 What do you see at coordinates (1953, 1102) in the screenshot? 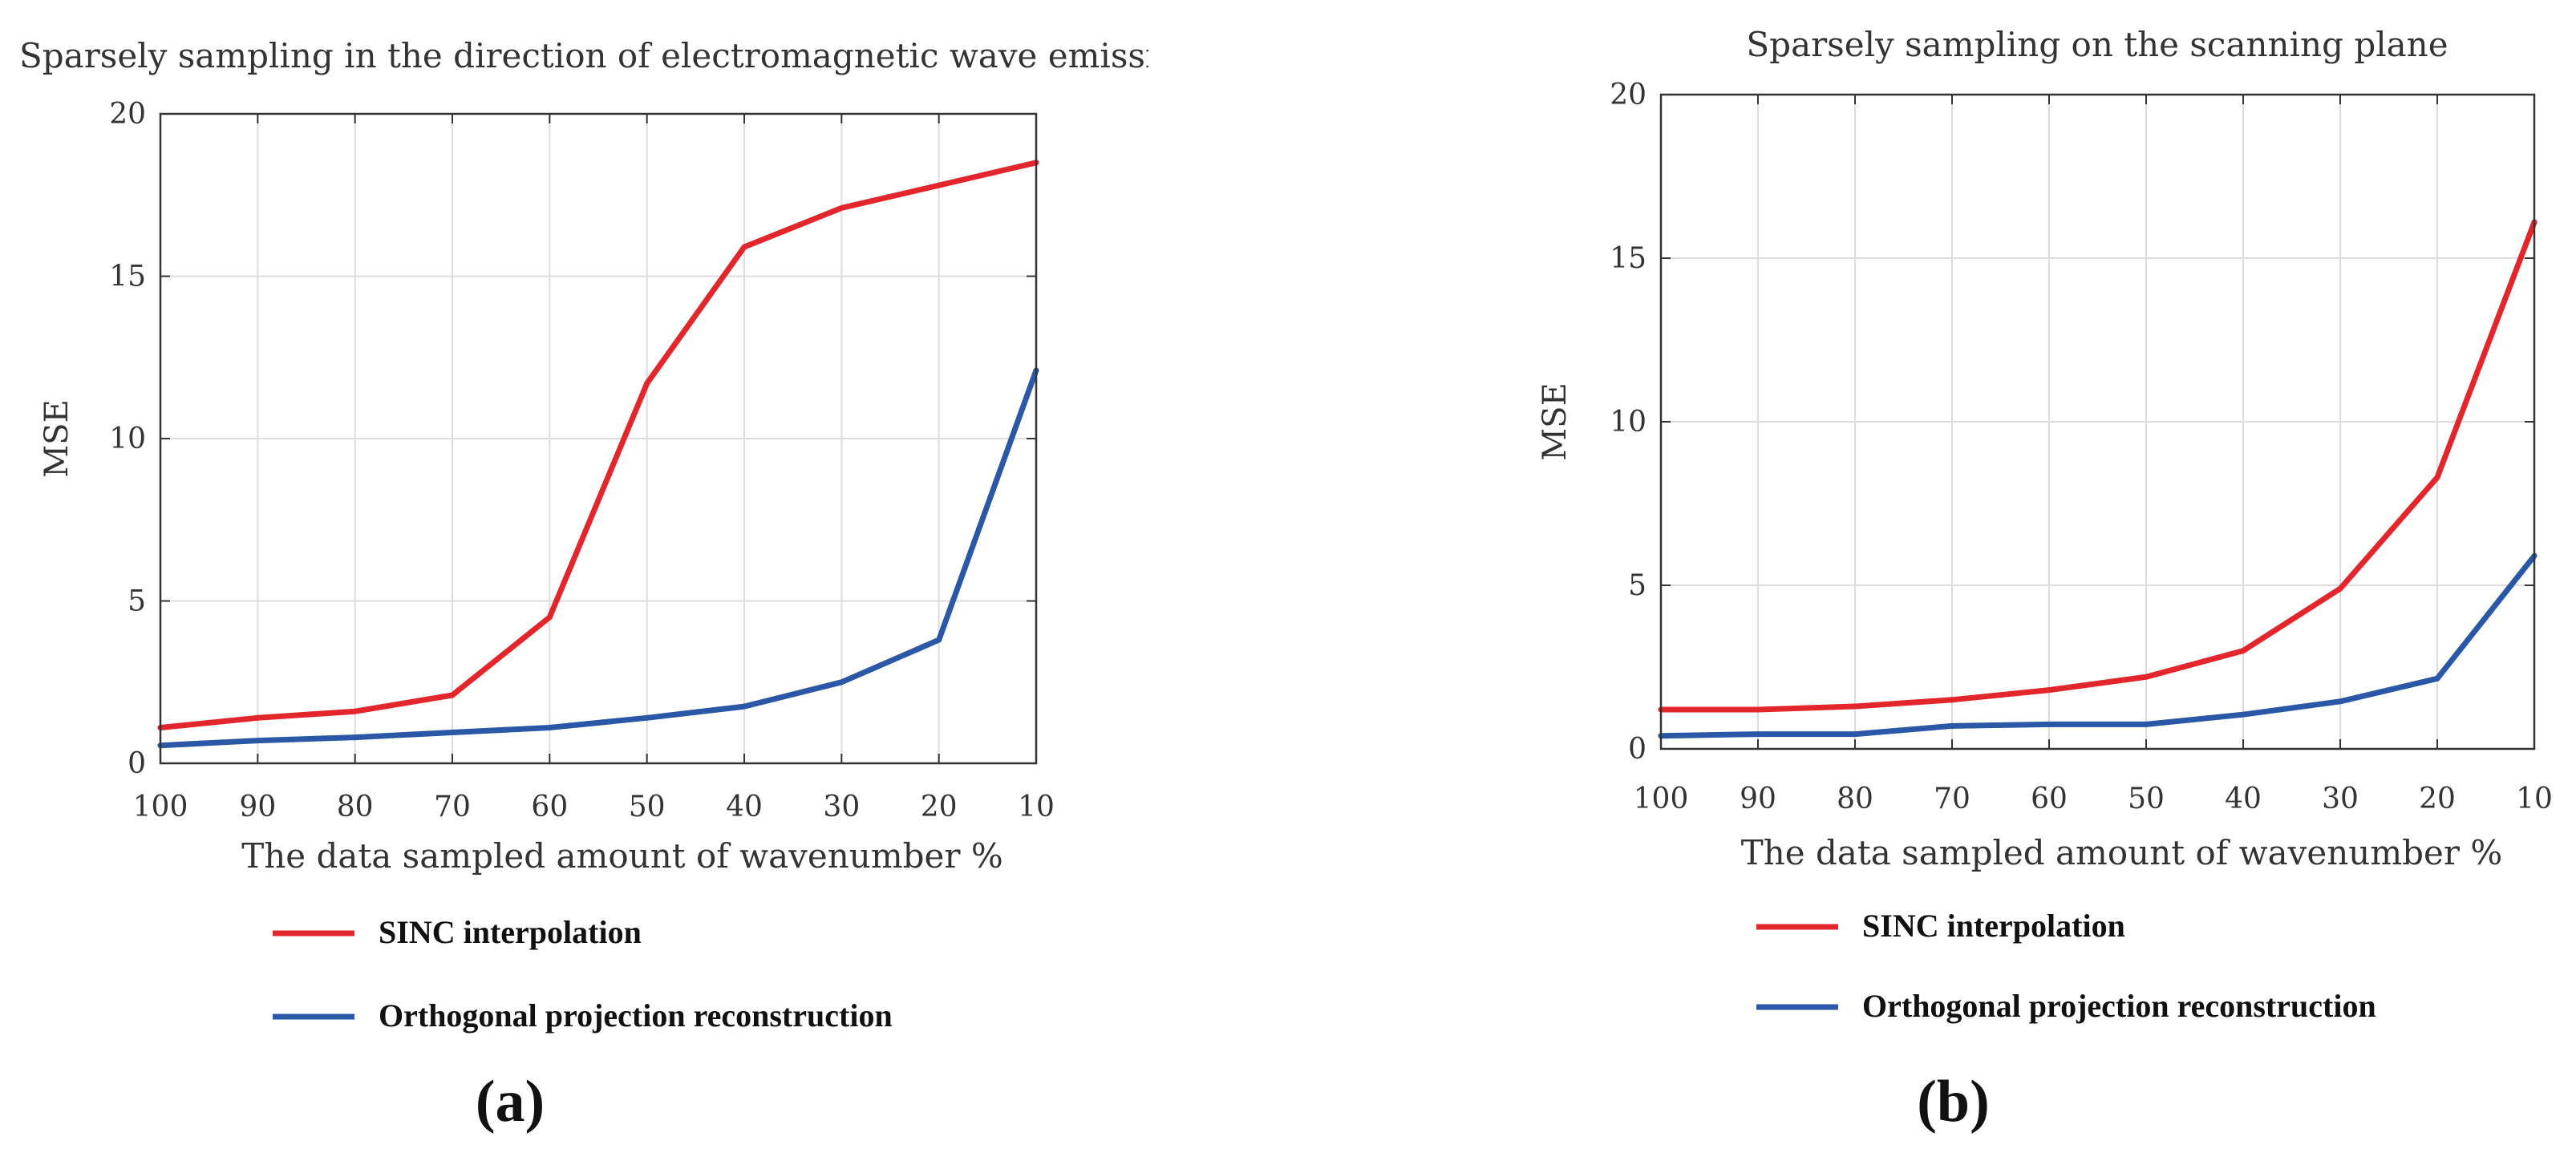
I see `panel-label: (b)` at bounding box center [1953, 1102].